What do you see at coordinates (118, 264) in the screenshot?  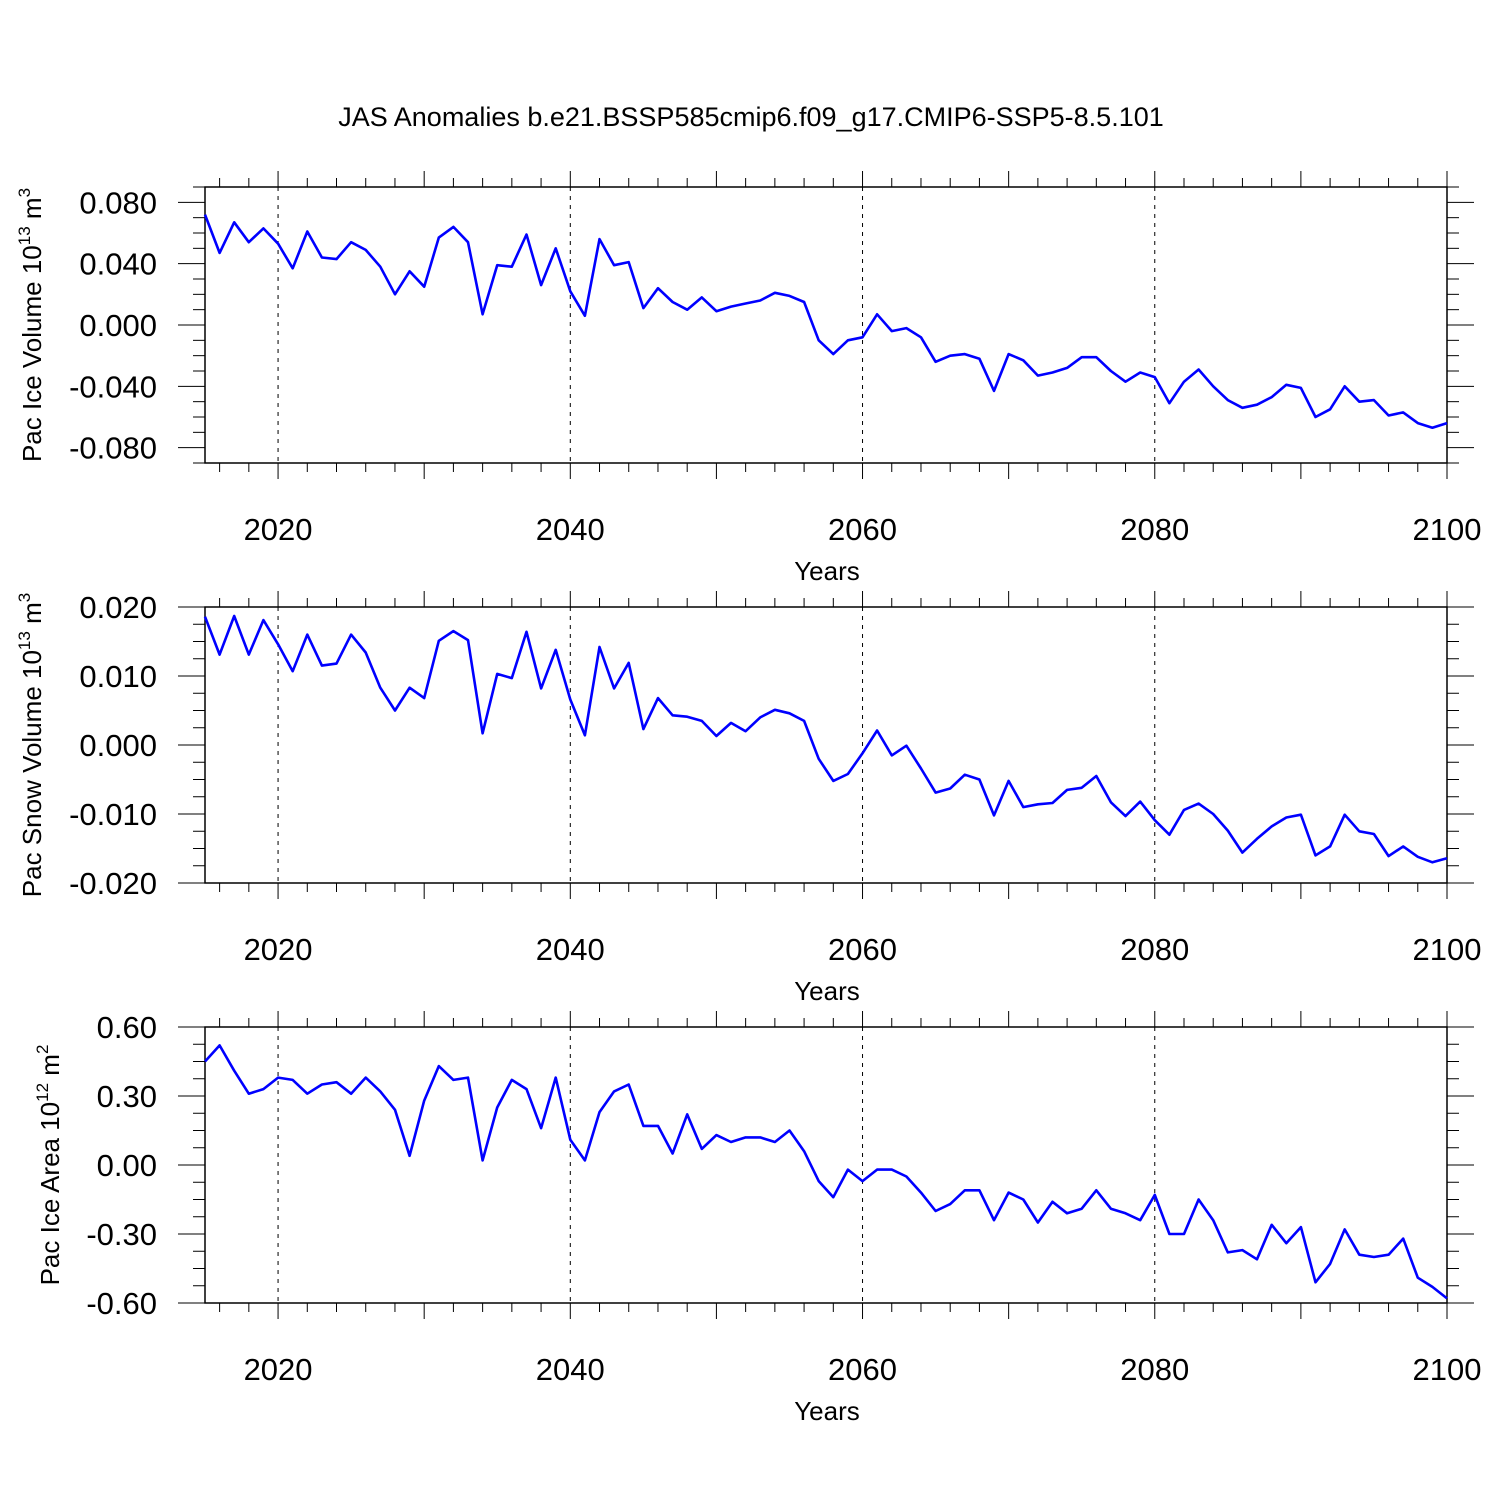 I see `y-tick-label: 0.040` at bounding box center [118, 264].